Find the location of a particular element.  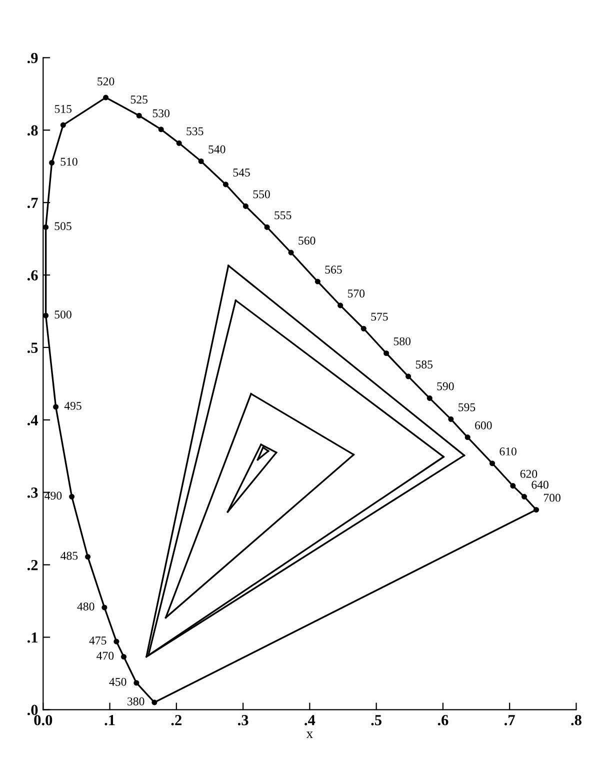

x-tick-label: .2 is located at coordinates (176, 720).